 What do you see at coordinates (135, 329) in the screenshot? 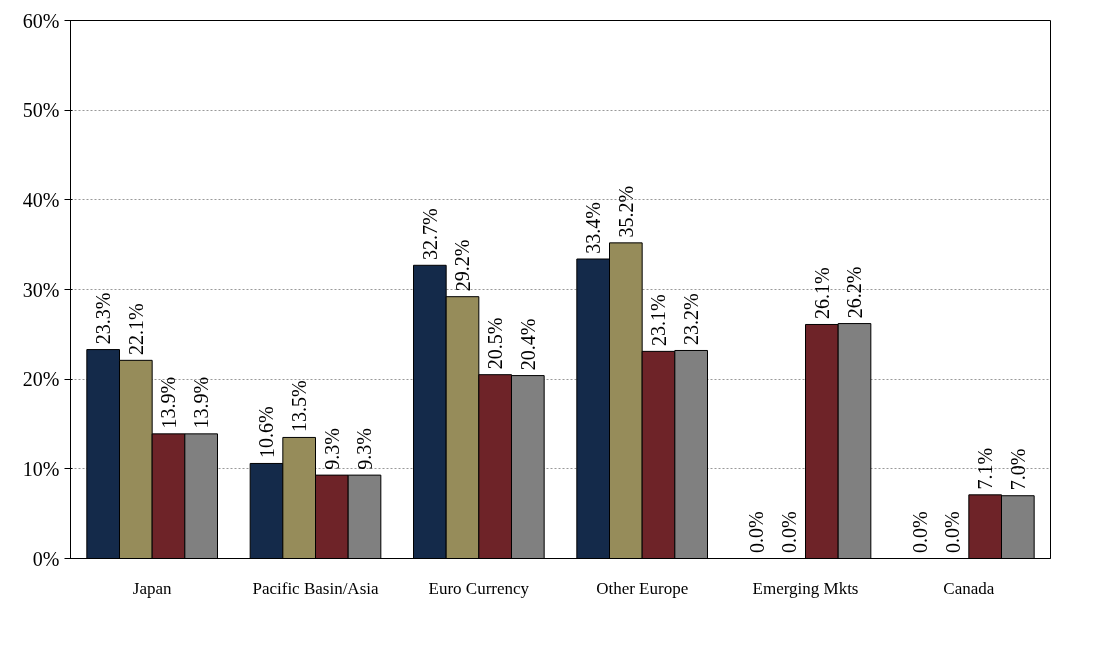
I see `data-label: 22.1%` at bounding box center [135, 329].